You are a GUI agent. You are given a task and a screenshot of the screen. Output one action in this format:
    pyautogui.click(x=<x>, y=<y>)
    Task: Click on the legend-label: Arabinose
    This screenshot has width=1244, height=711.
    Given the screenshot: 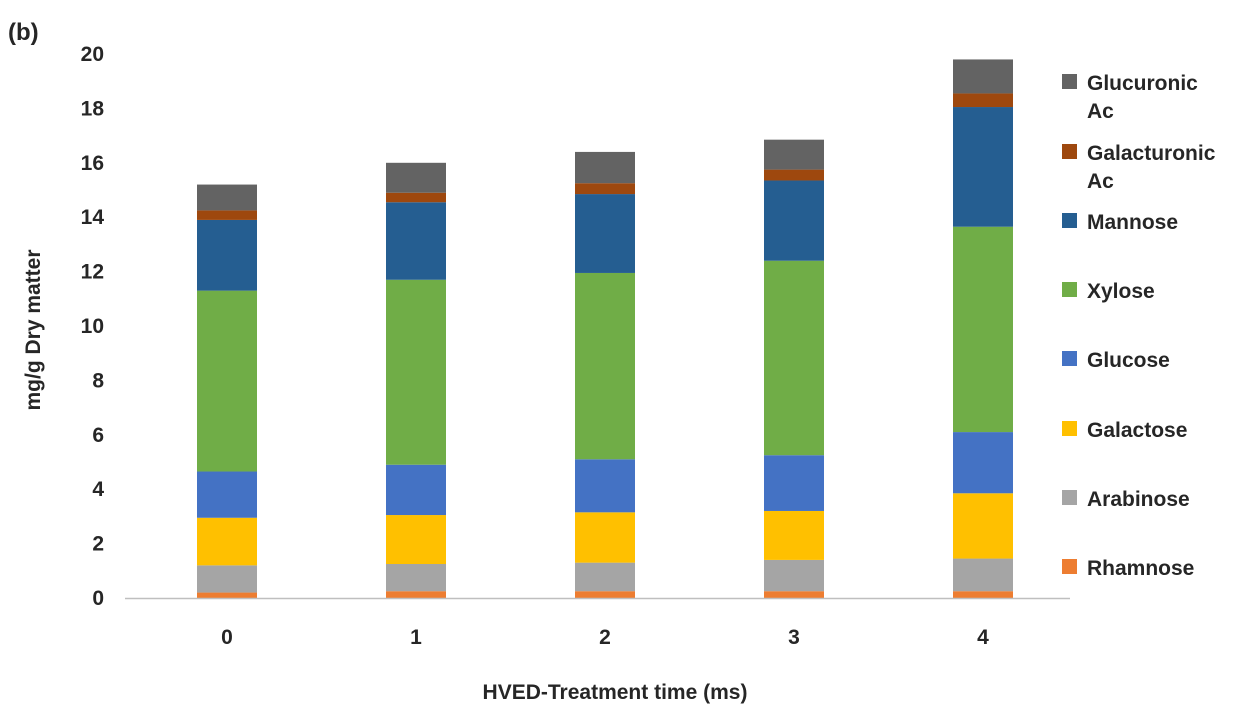 What is the action you would take?
    pyautogui.click(x=1138, y=499)
    